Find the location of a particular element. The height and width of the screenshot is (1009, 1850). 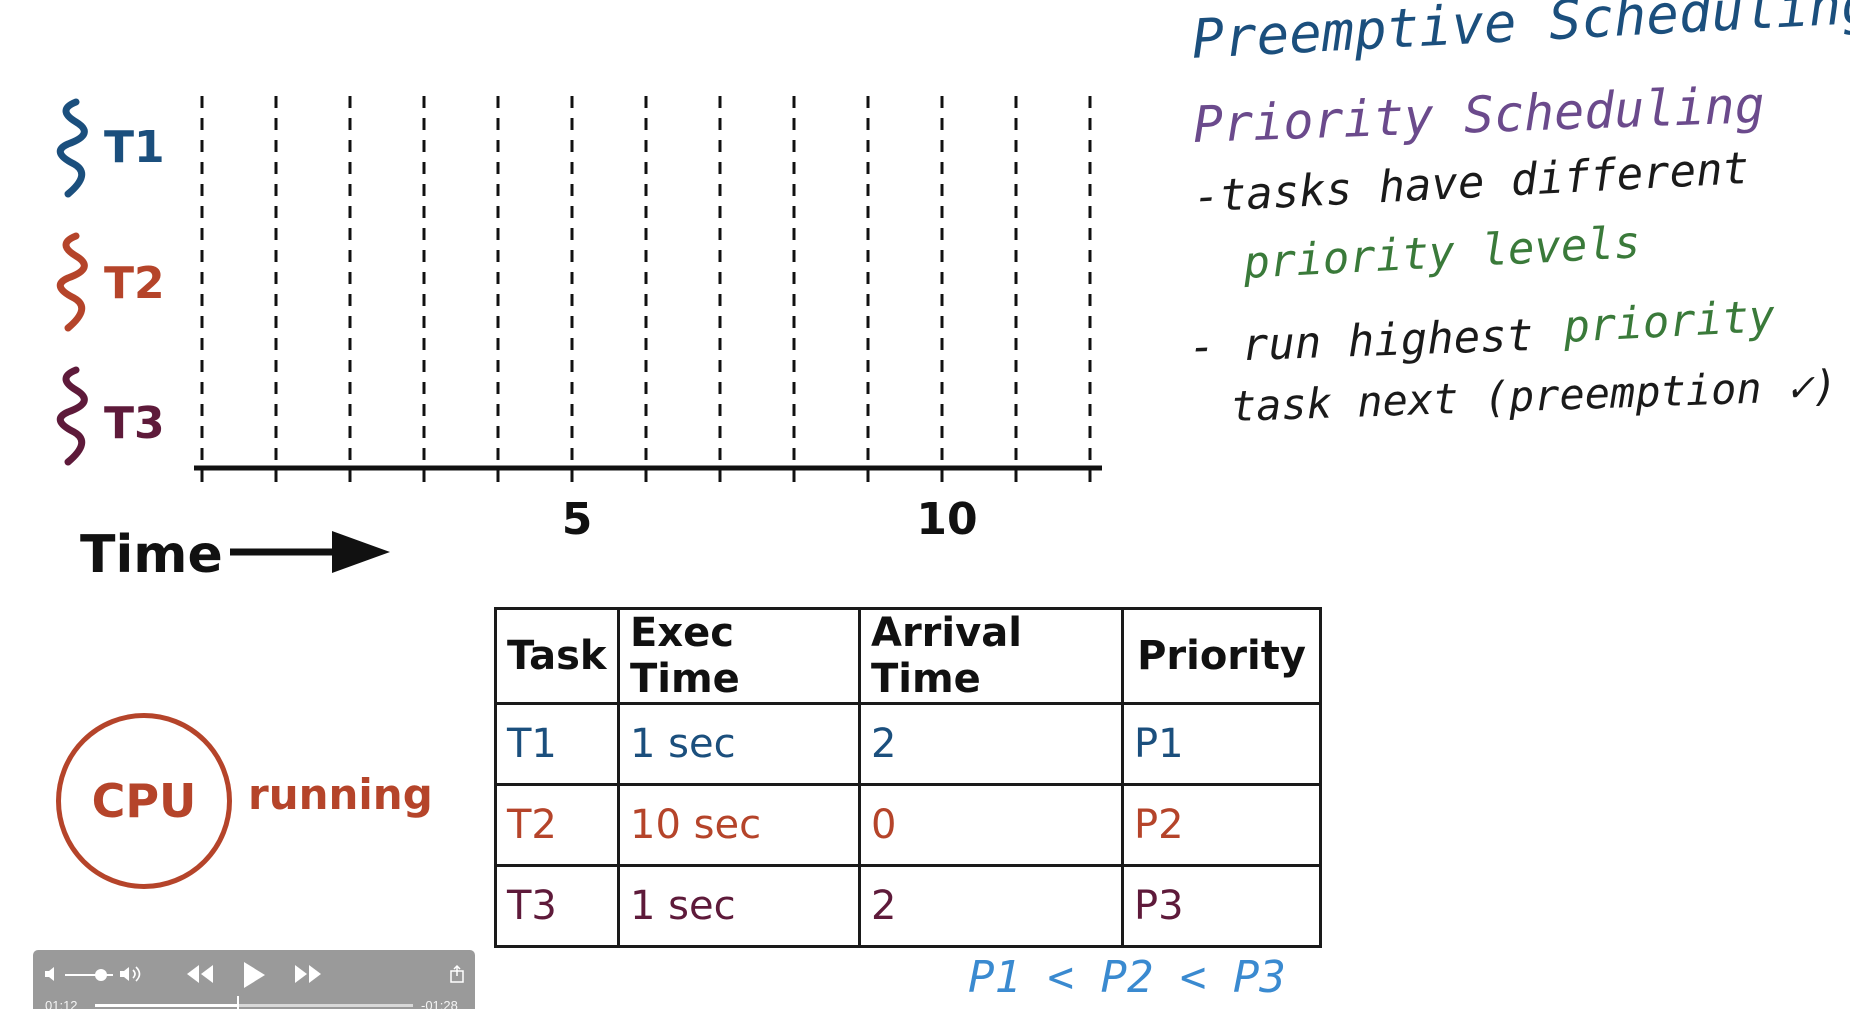

cpu-circle: CPU is located at coordinates (144, 801).